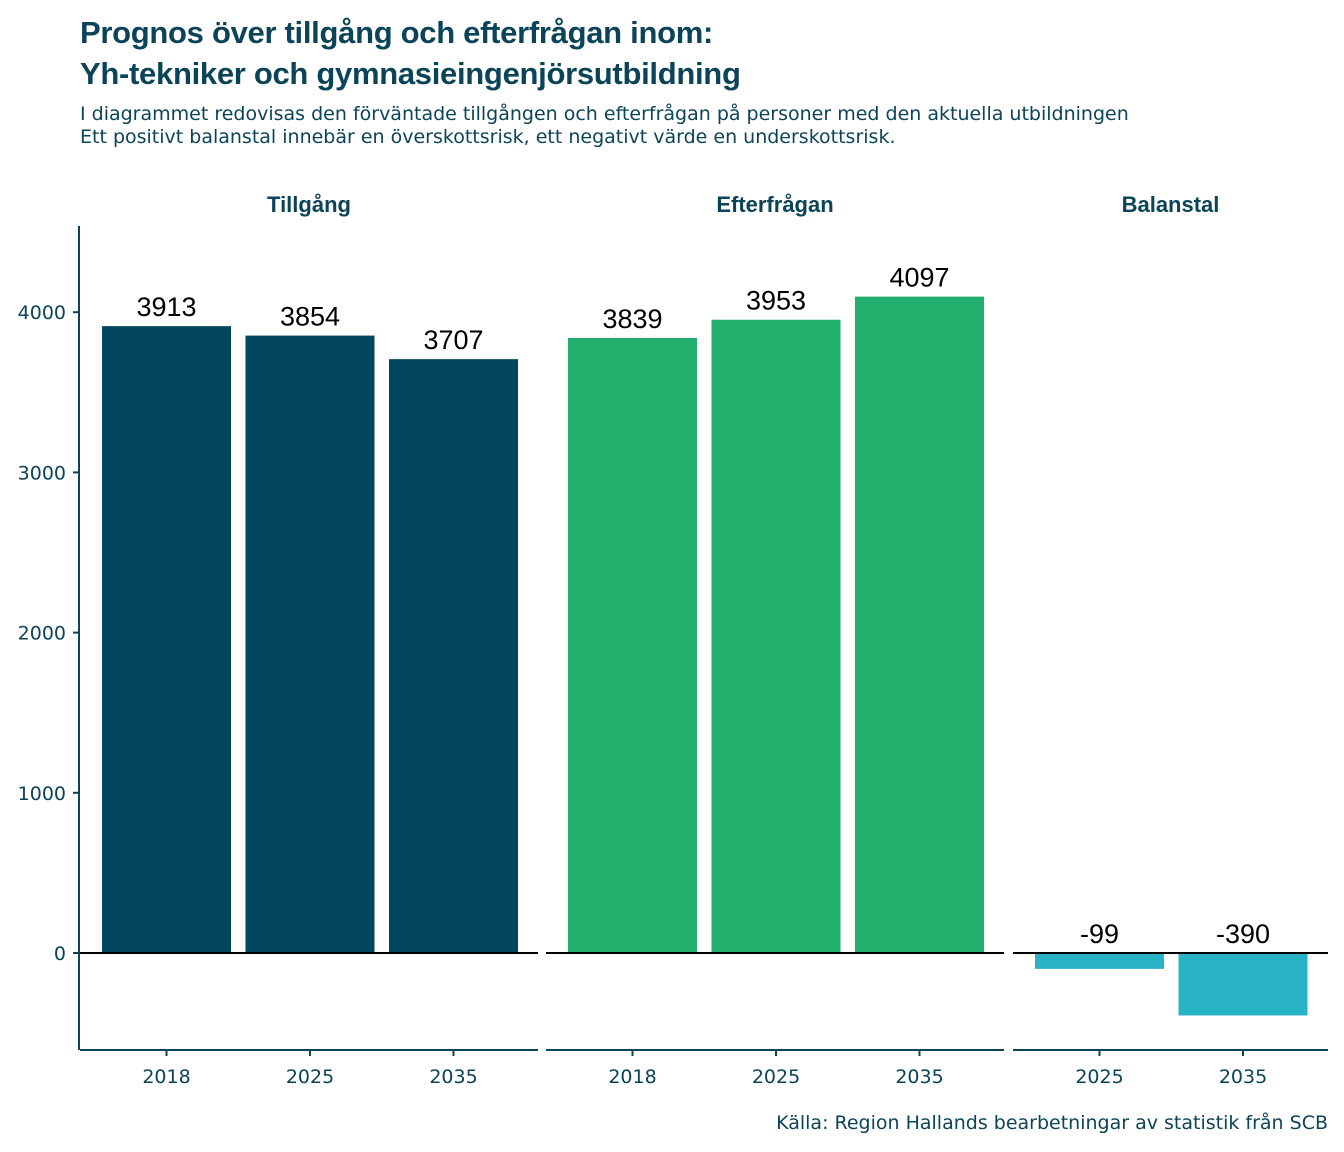 The height and width of the screenshot is (1152, 1344). I want to click on panel-title: Efterfrågan, so click(774, 204).